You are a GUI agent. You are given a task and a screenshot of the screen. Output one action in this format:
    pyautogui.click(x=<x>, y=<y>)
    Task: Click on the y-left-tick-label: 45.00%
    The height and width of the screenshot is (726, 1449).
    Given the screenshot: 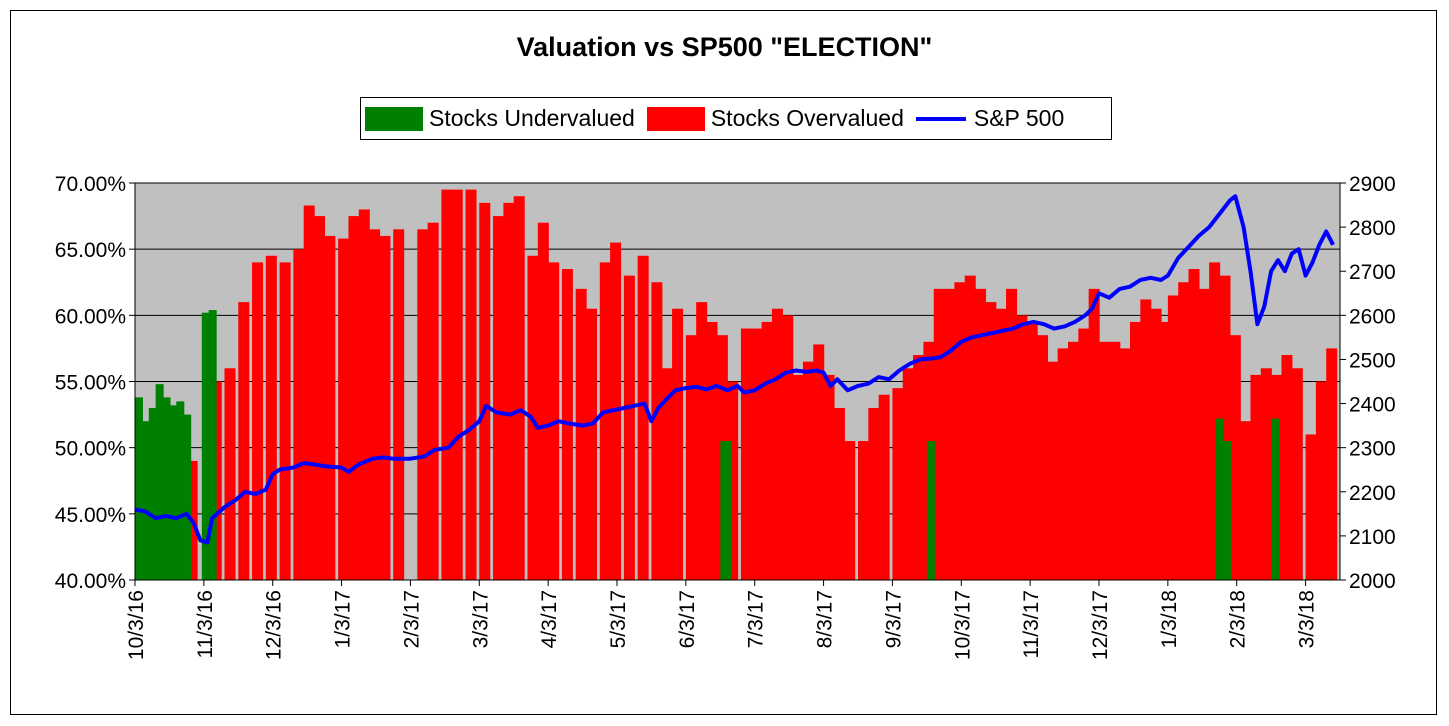 What is the action you would take?
    pyautogui.click(x=90, y=515)
    